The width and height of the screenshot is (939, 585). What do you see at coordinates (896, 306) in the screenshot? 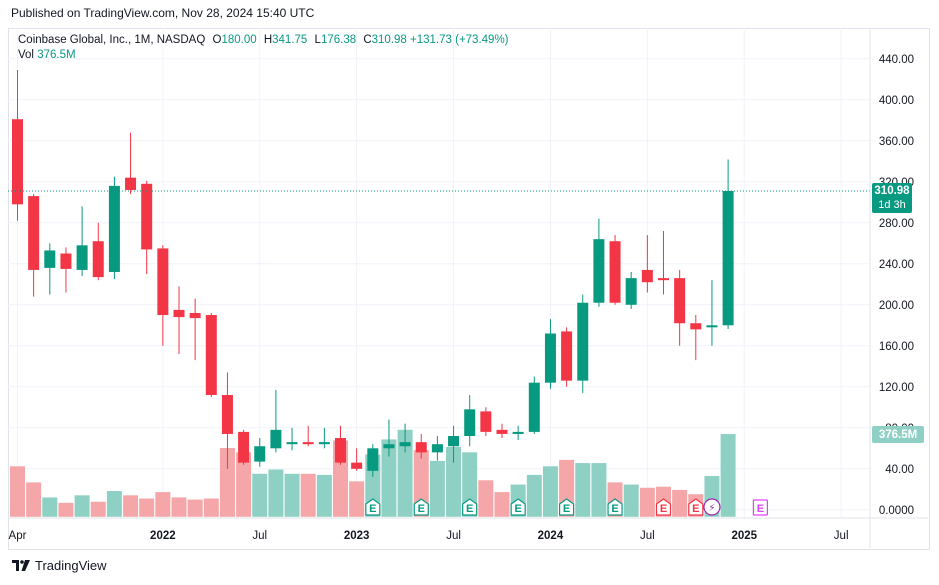
I see `price-tick-label: 200.00` at bounding box center [896, 306].